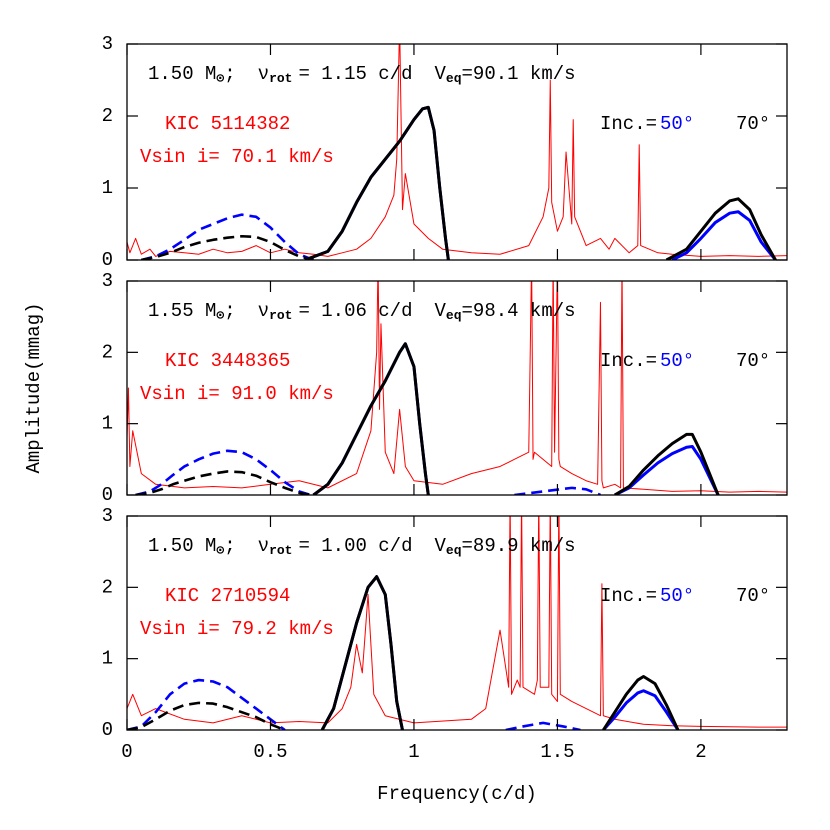 The image size is (830, 830). What do you see at coordinates (126, 752) in the screenshot?
I see `x-tick-label: 0` at bounding box center [126, 752].